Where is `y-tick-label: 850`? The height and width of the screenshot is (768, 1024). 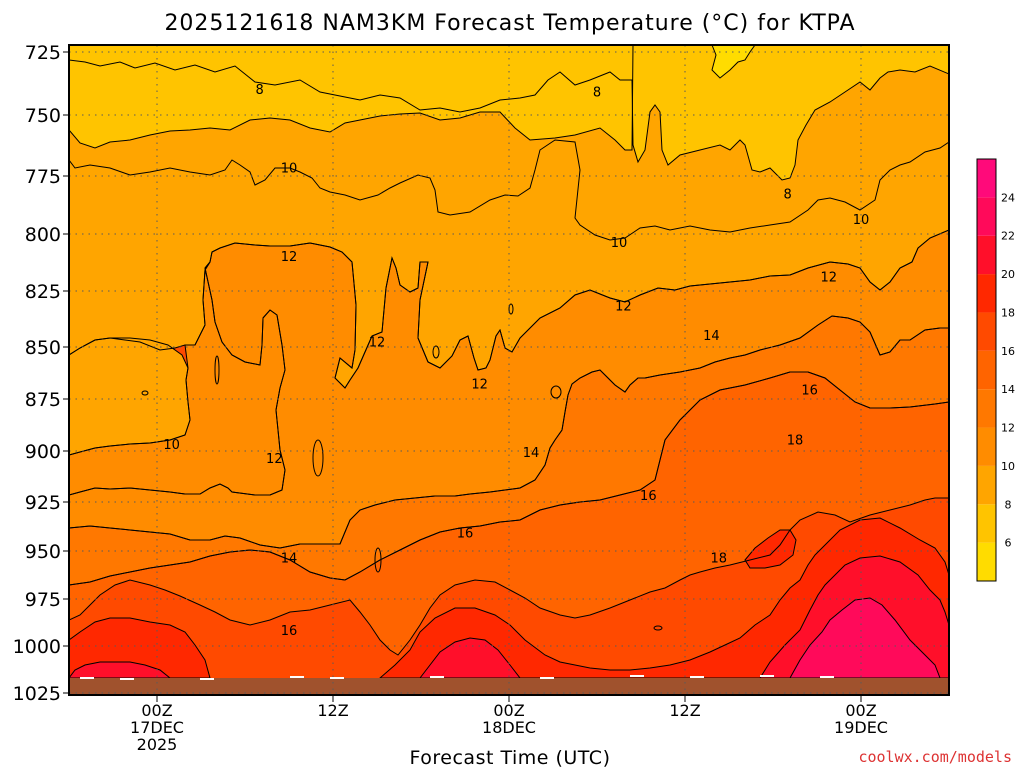 y-tick-label: 850 is located at coordinates (43, 348).